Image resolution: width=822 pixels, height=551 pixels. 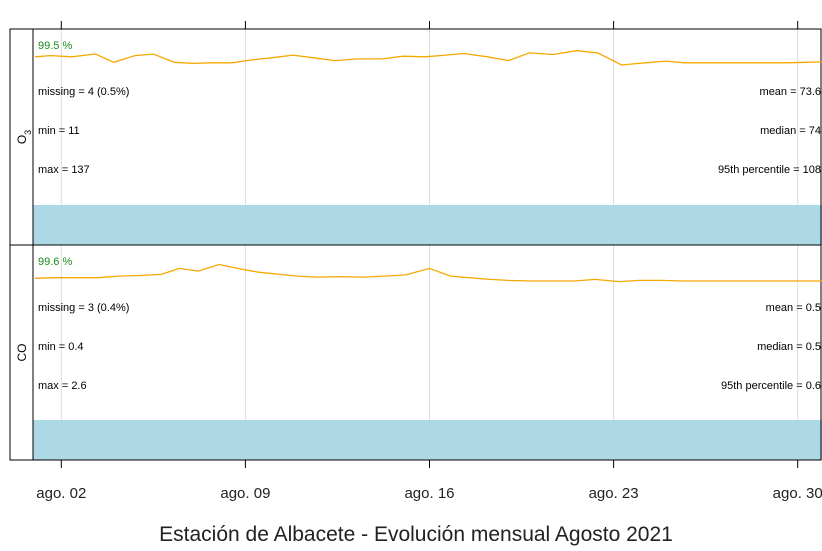 I want to click on panel-label: CO, so click(x=22, y=353).